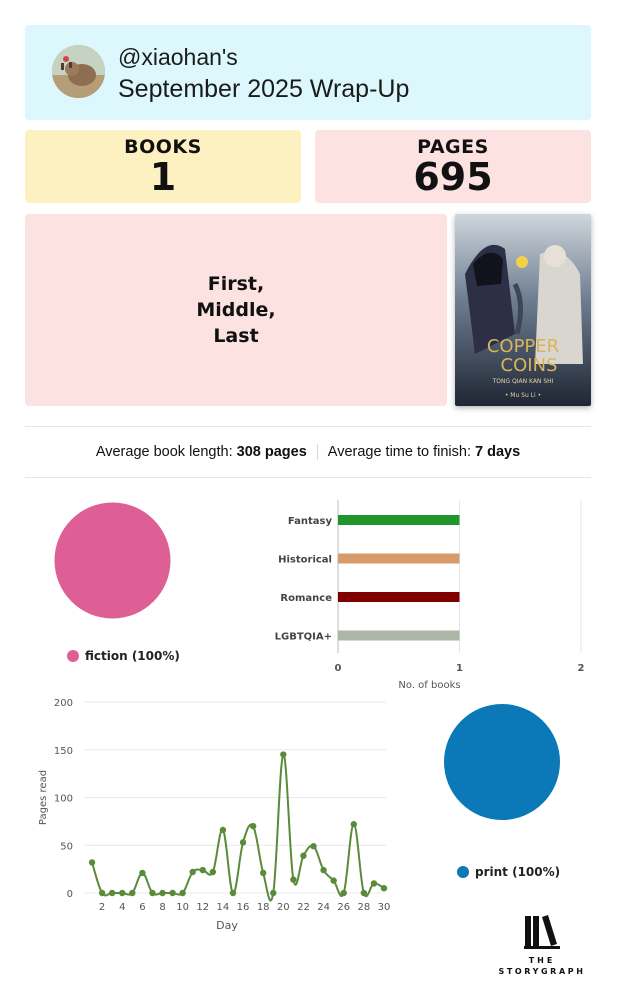 Image resolution: width=625 pixels, height=1000 pixels. I want to click on x-tick-label: 30, so click(384, 907).